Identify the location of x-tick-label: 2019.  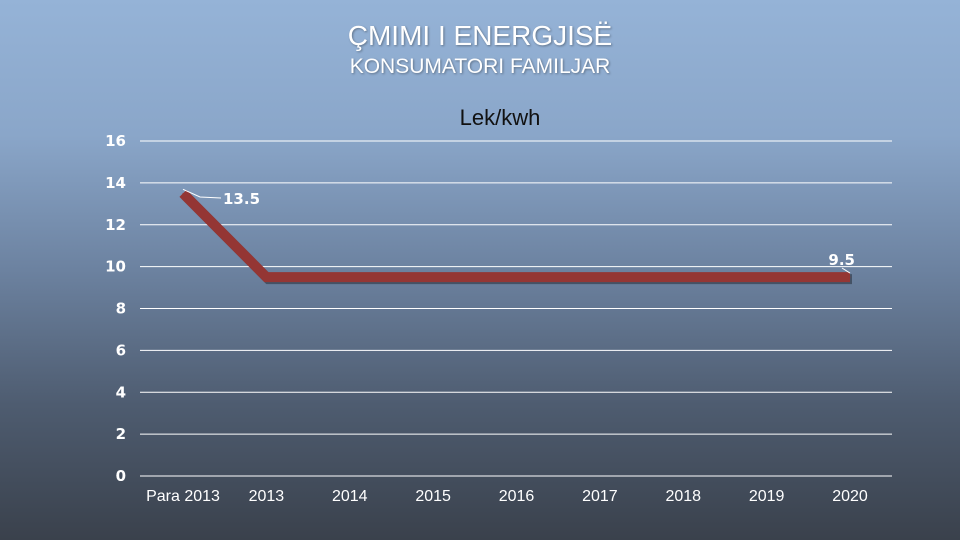
(767, 496).